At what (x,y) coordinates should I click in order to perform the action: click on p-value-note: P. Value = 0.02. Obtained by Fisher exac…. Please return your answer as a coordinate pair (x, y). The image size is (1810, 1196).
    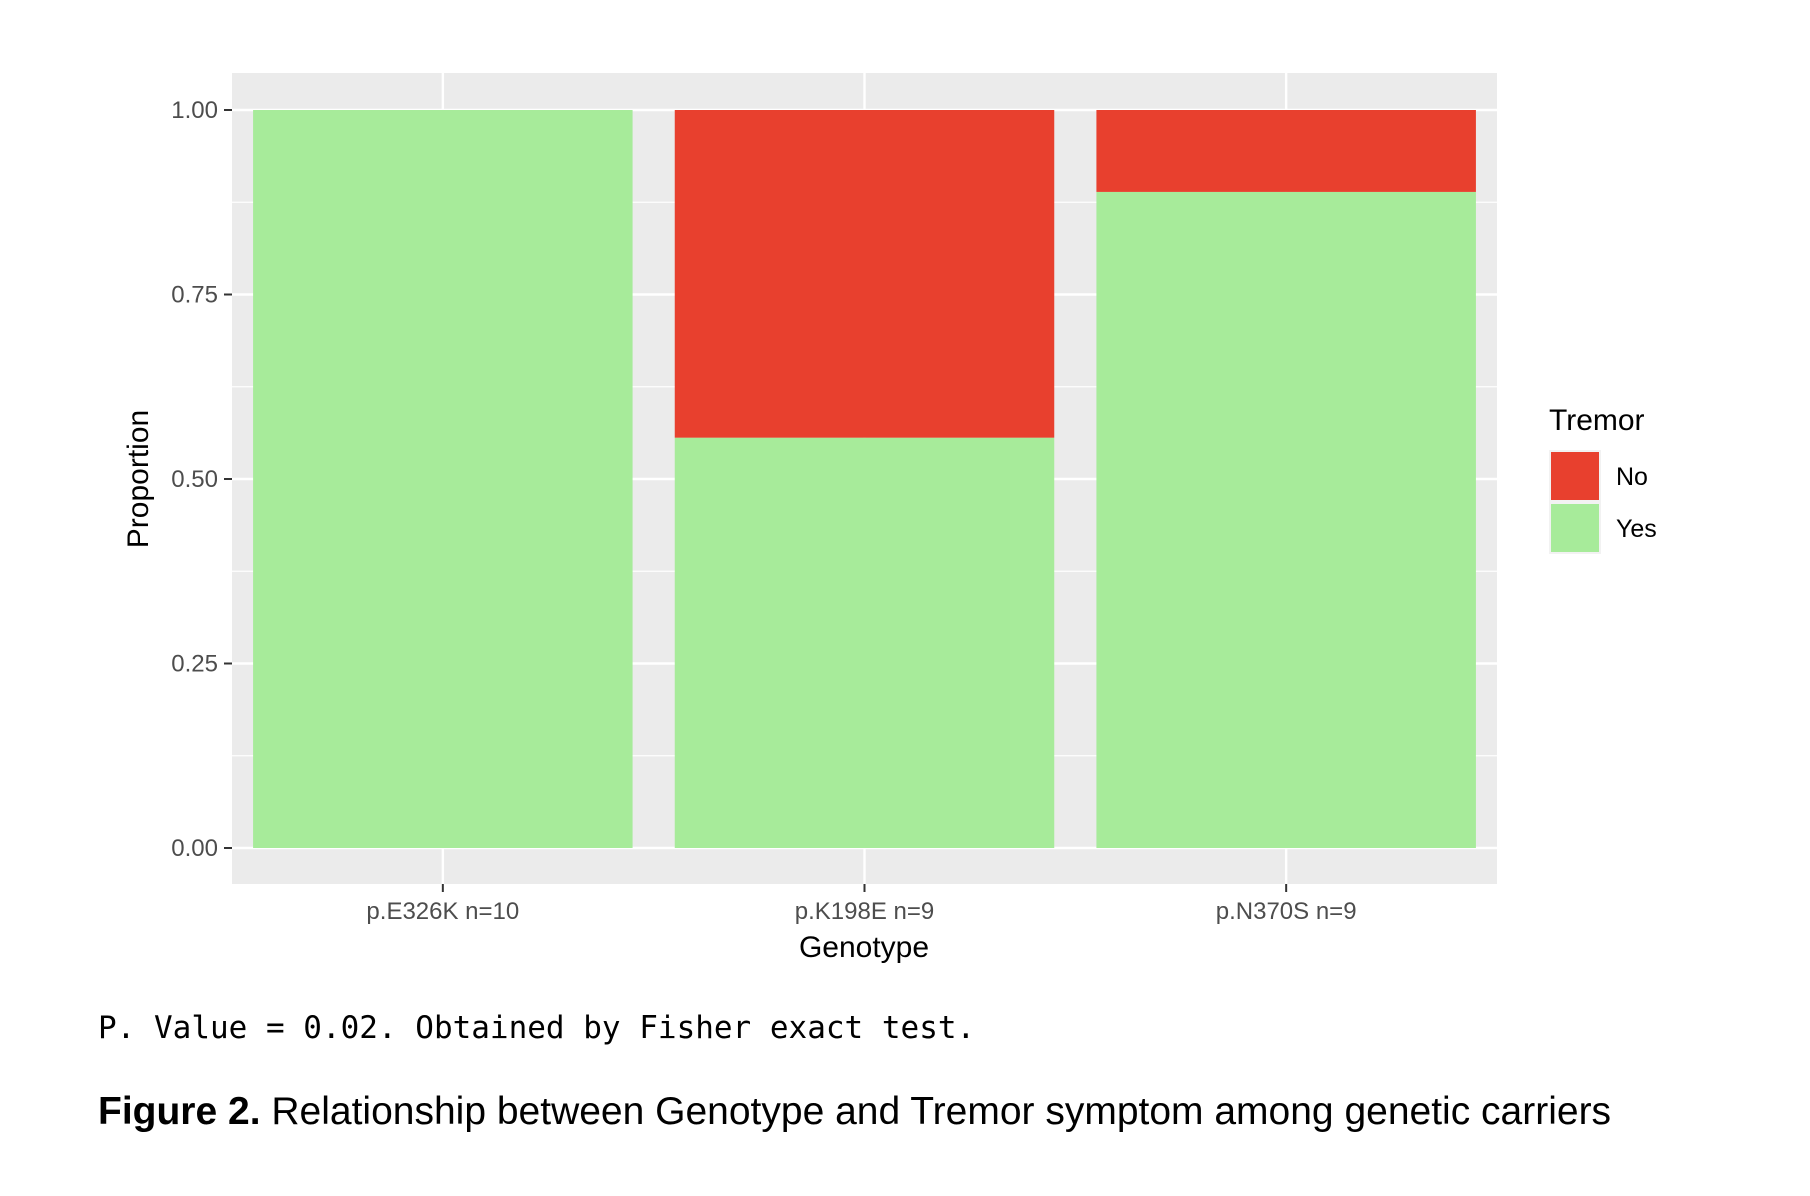
    Looking at the image, I should click on (537, 1028).